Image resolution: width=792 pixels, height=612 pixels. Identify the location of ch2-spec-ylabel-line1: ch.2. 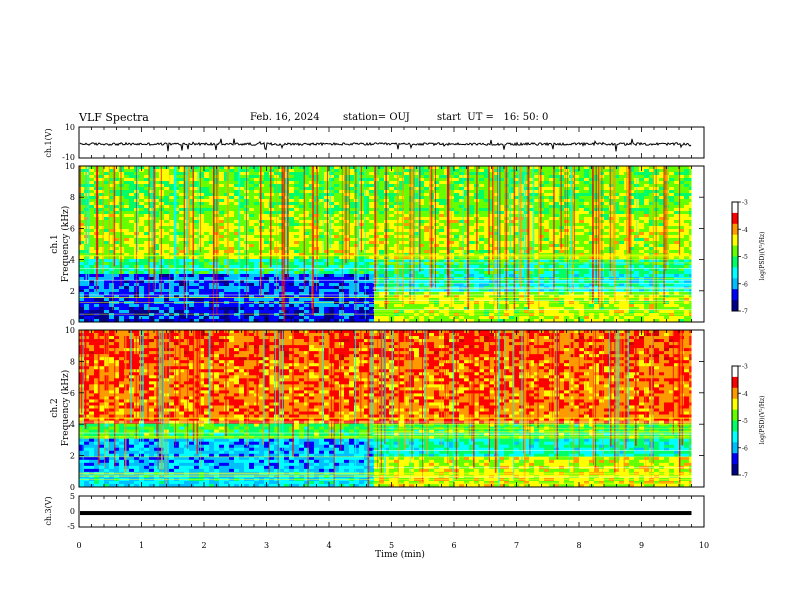
(55, 407).